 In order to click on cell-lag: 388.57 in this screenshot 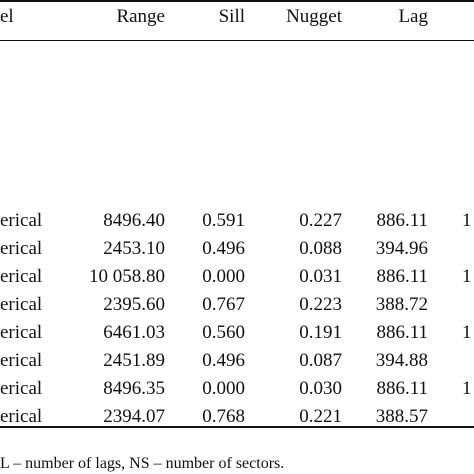, I will do `click(401, 416)`.